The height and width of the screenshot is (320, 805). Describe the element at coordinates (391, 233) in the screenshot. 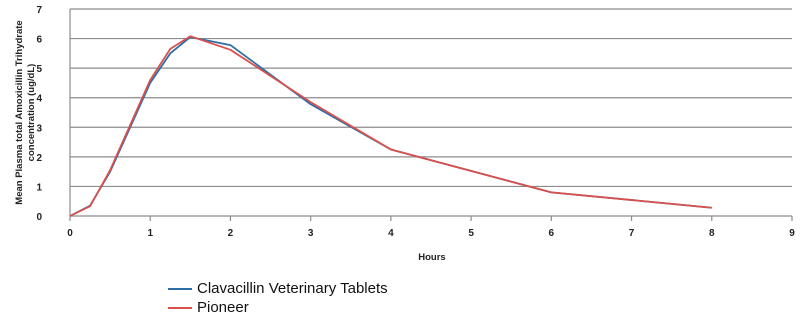

I see `x-tick-label-4: 4` at that location.